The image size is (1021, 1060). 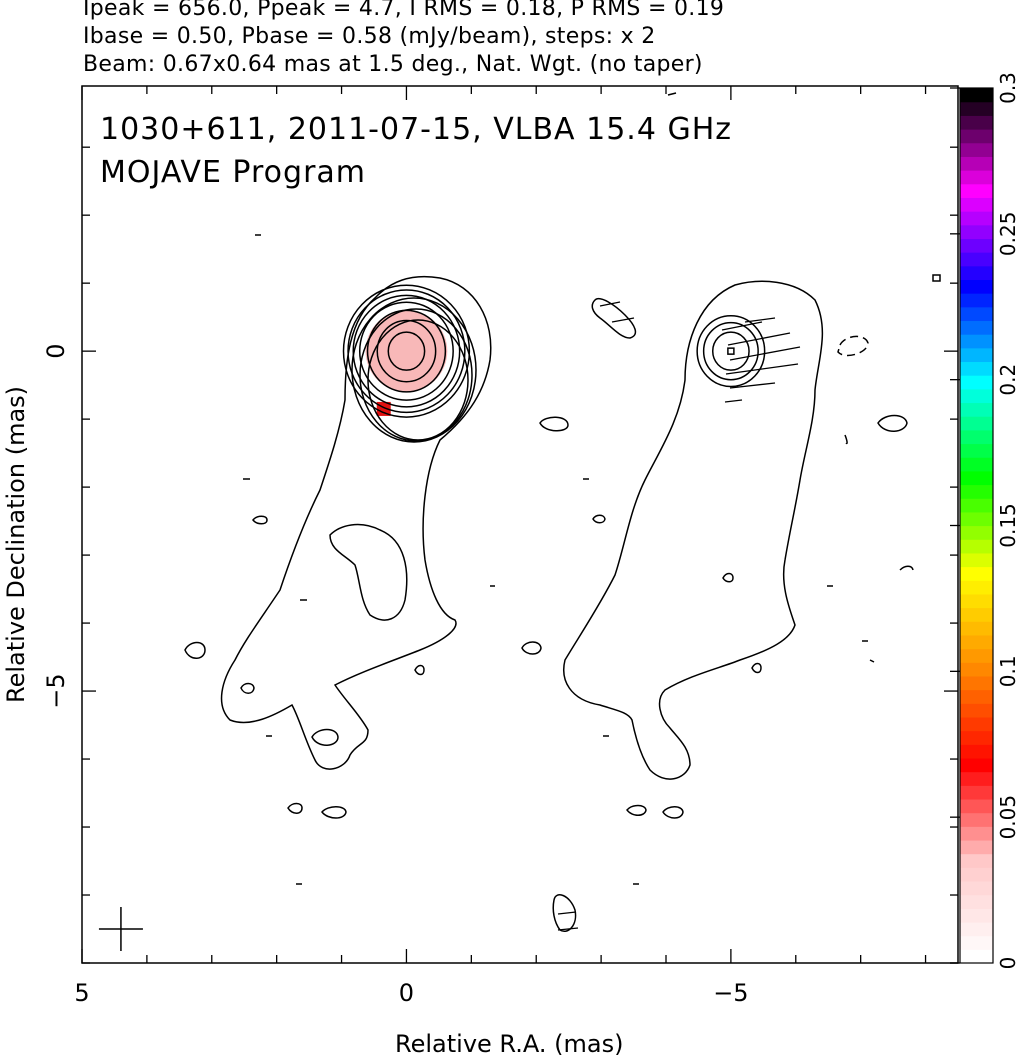 What do you see at coordinates (56, 350) in the screenshot?
I see `y-tick-label: 0` at bounding box center [56, 350].